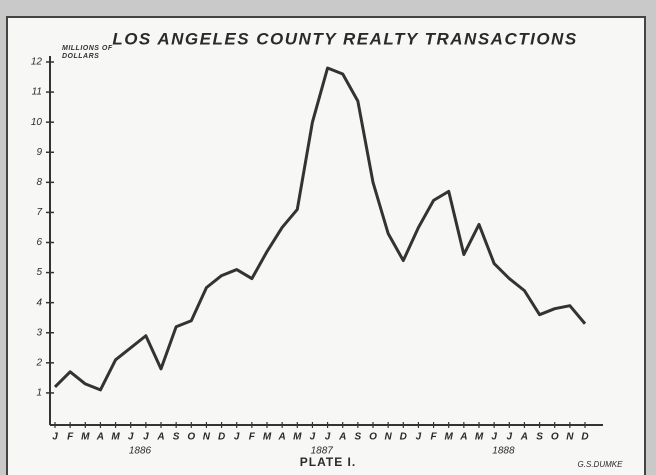 This screenshot has height=475, width=656. What do you see at coordinates (39, 182) in the screenshot?
I see `y-tick-label: 8` at bounding box center [39, 182].